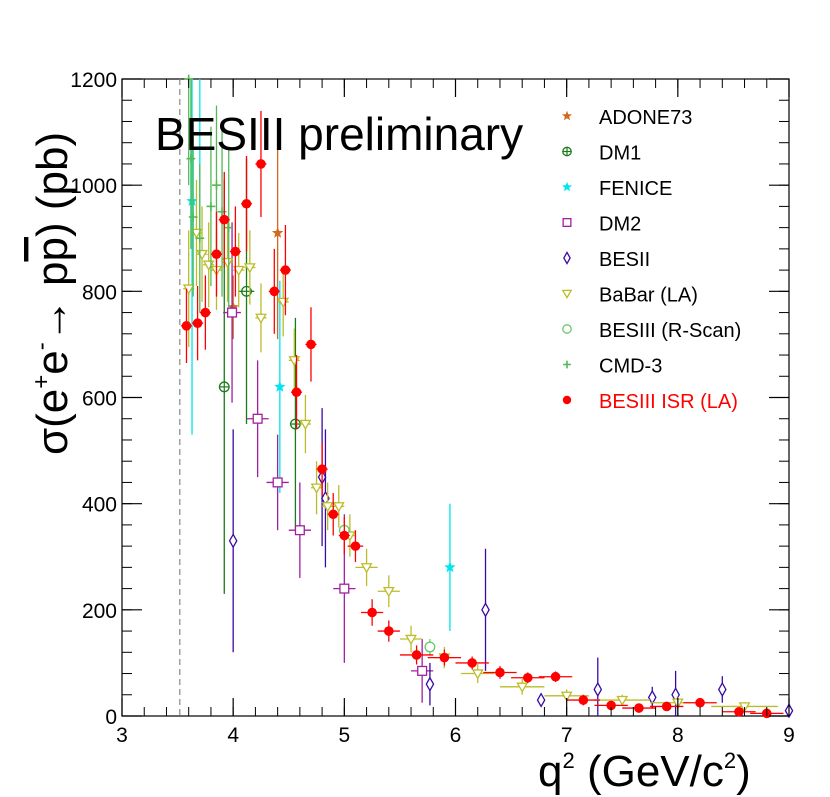  What do you see at coordinates (730, 760) in the screenshot?
I see `x-label-unit-sup: 2` at bounding box center [730, 760].